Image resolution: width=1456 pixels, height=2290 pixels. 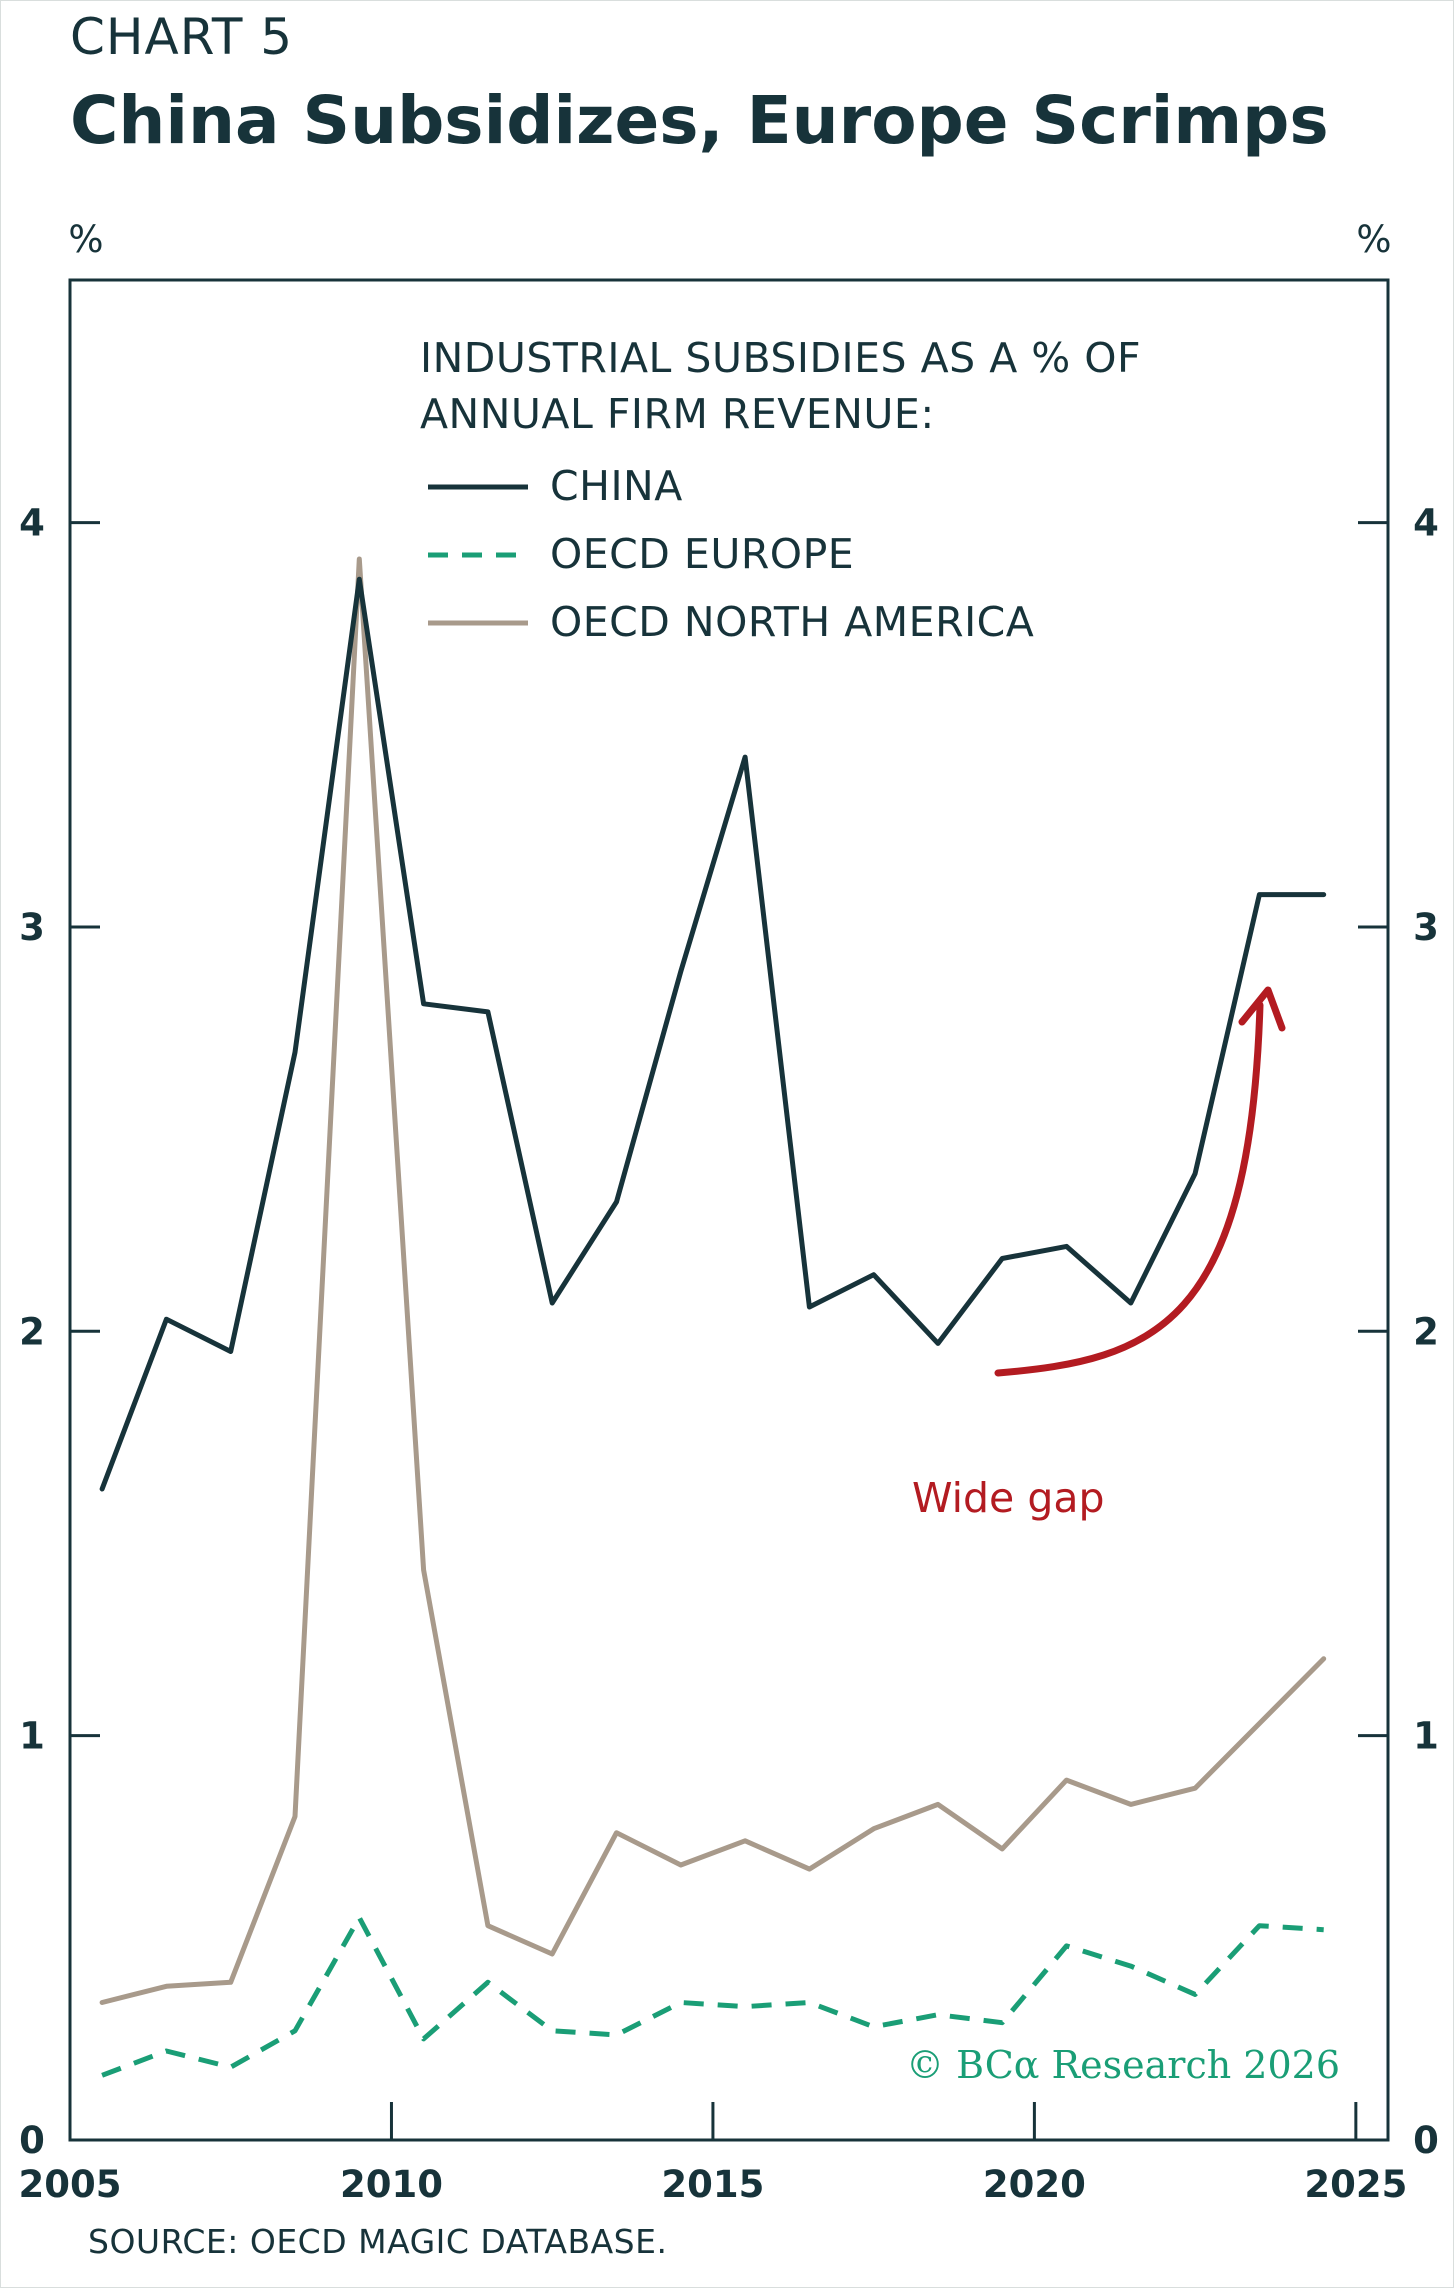 I want to click on wide-gap-annotation: Wide gap, so click(x=1099, y=1254).